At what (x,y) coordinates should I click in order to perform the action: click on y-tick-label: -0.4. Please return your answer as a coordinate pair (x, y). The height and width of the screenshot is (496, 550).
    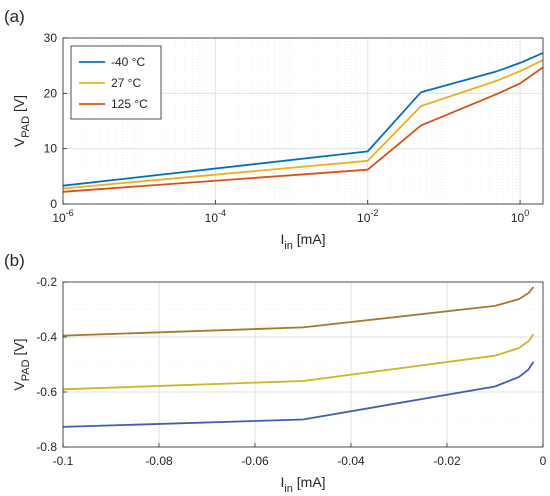
    Looking at the image, I should click on (46, 337).